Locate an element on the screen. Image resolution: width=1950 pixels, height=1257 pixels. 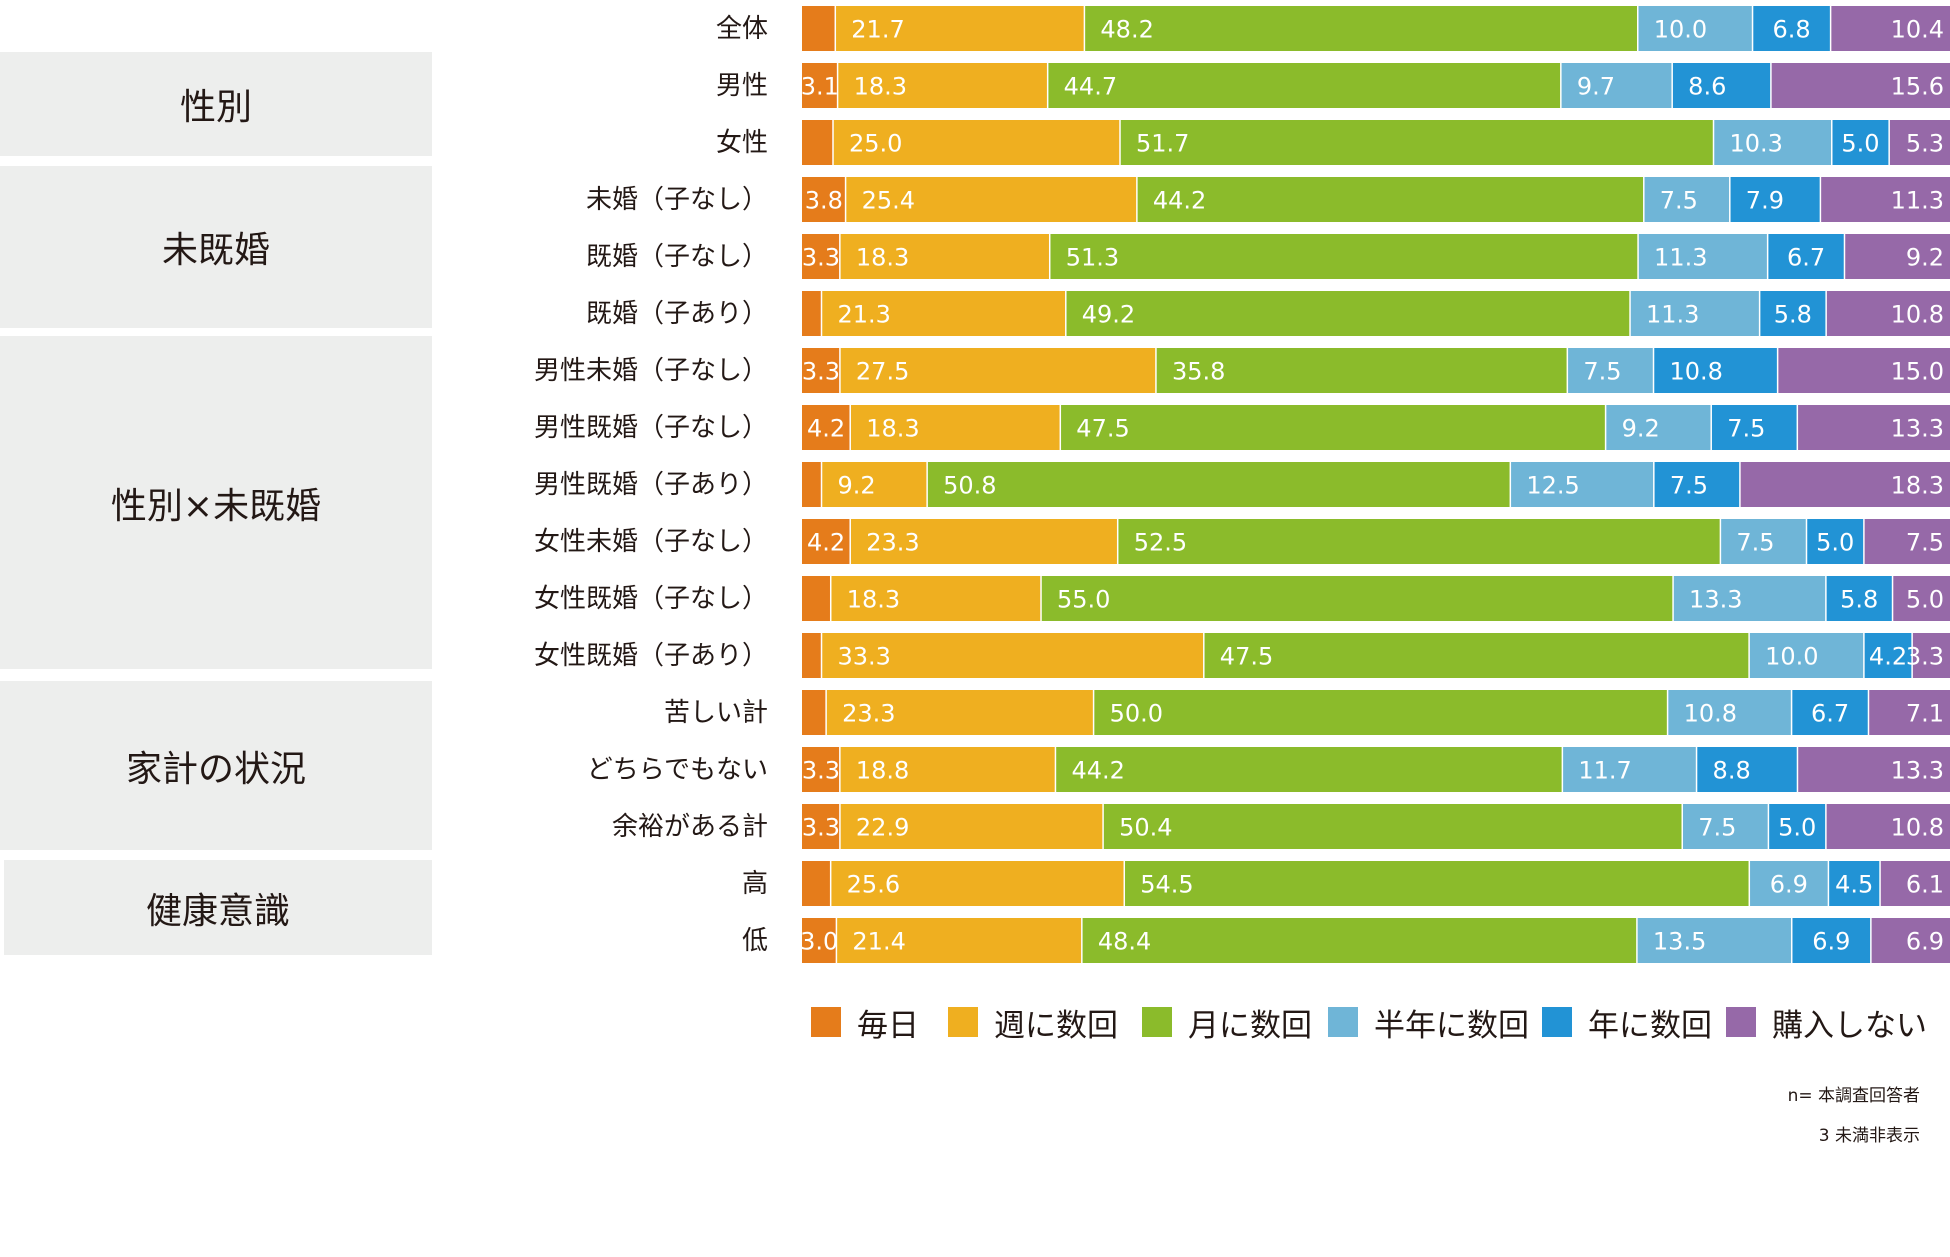
row-label: 苦しい計 is located at coordinates (715, 712).